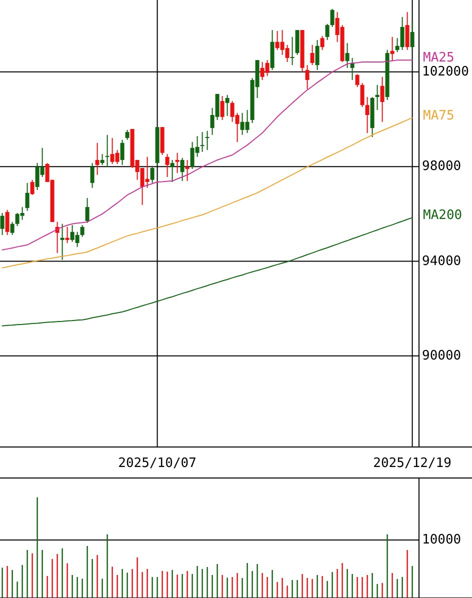  I want to click on x-tick-label: 2025/10/07, so click(157, 464).